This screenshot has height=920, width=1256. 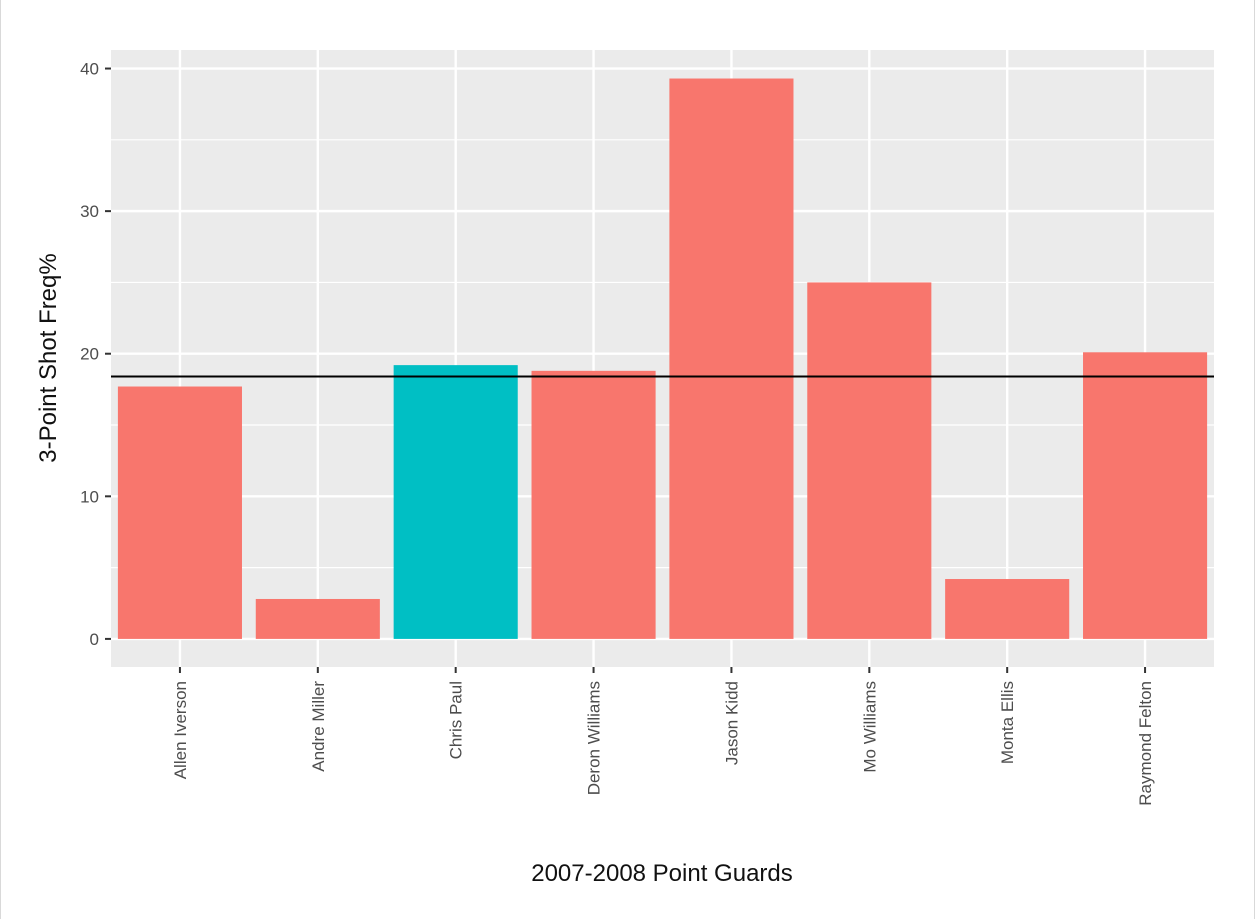 What do you see at coordinates (89, 354) in the screenshot?
I see `y-tick-label: 20` at bounding box center [89, 354].